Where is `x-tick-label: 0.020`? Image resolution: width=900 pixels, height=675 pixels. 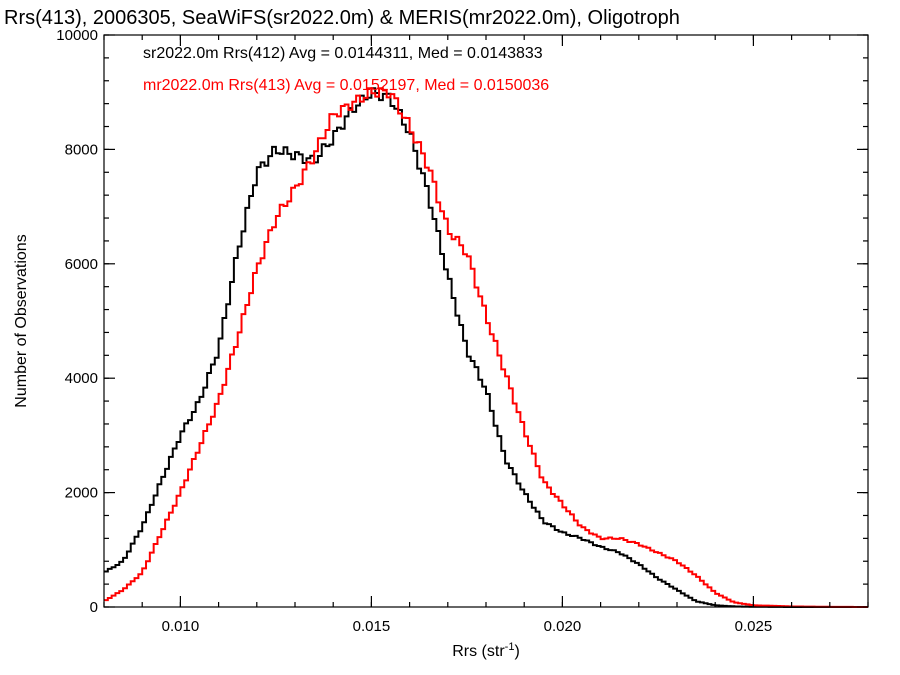 x-tick-label: 0.020 is located at coordinates (563, 626).